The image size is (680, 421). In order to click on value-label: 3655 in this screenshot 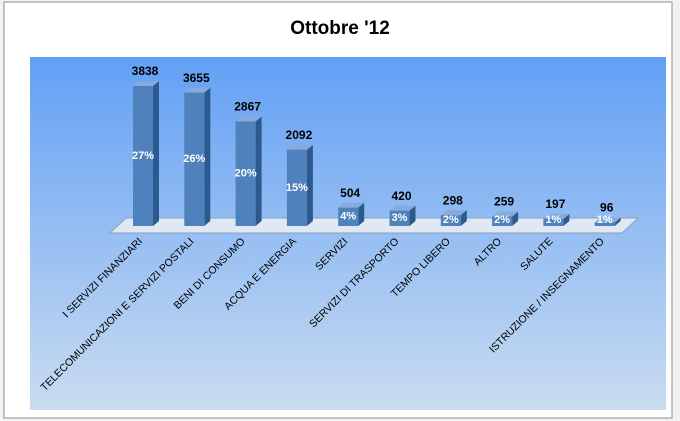, I will do `click(196, 78)`.